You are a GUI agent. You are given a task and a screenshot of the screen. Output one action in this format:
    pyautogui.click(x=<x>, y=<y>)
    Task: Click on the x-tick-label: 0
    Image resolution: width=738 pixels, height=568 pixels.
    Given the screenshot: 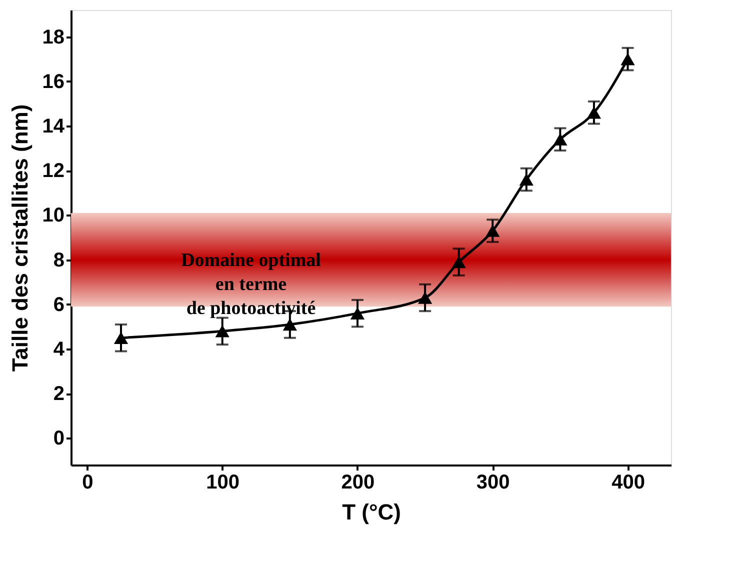 What is the action you would take?
    pyautogui.click(x=88, y=483)
    